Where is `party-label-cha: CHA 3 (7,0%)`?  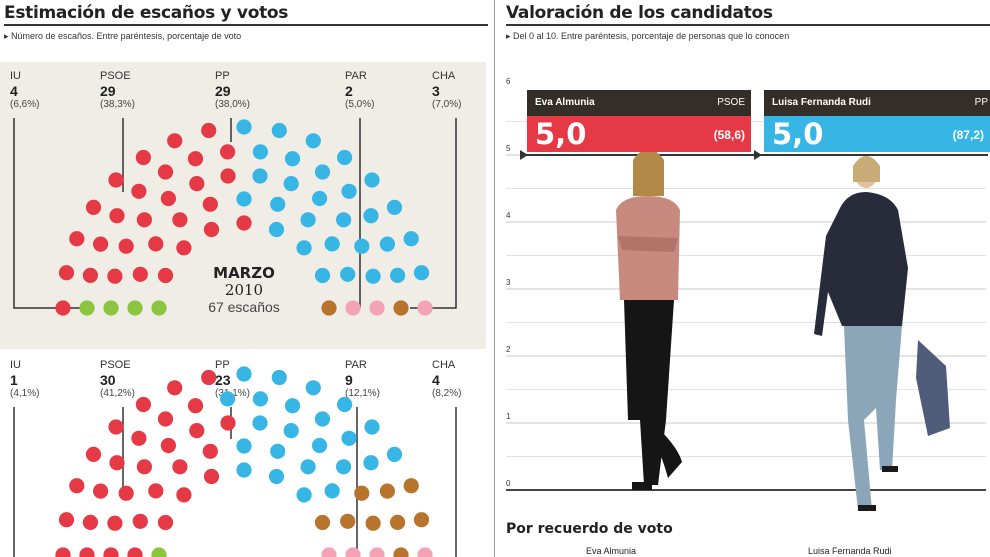 party-label-cha: CHA 3 (7,0%) is located at coordinates (446, 90).